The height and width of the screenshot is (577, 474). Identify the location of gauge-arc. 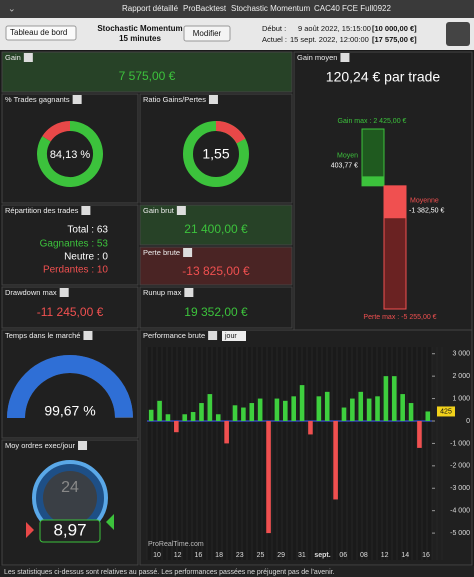
(70, 387).